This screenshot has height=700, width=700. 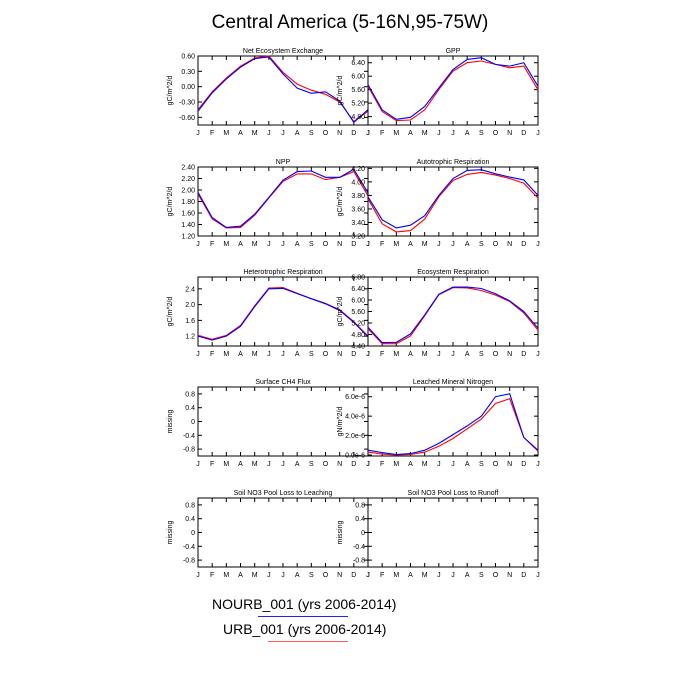 What do you see at coordinates (308, 641) in the screenshot?
I see `legend-line-urb` at bounding box center [308, 641].